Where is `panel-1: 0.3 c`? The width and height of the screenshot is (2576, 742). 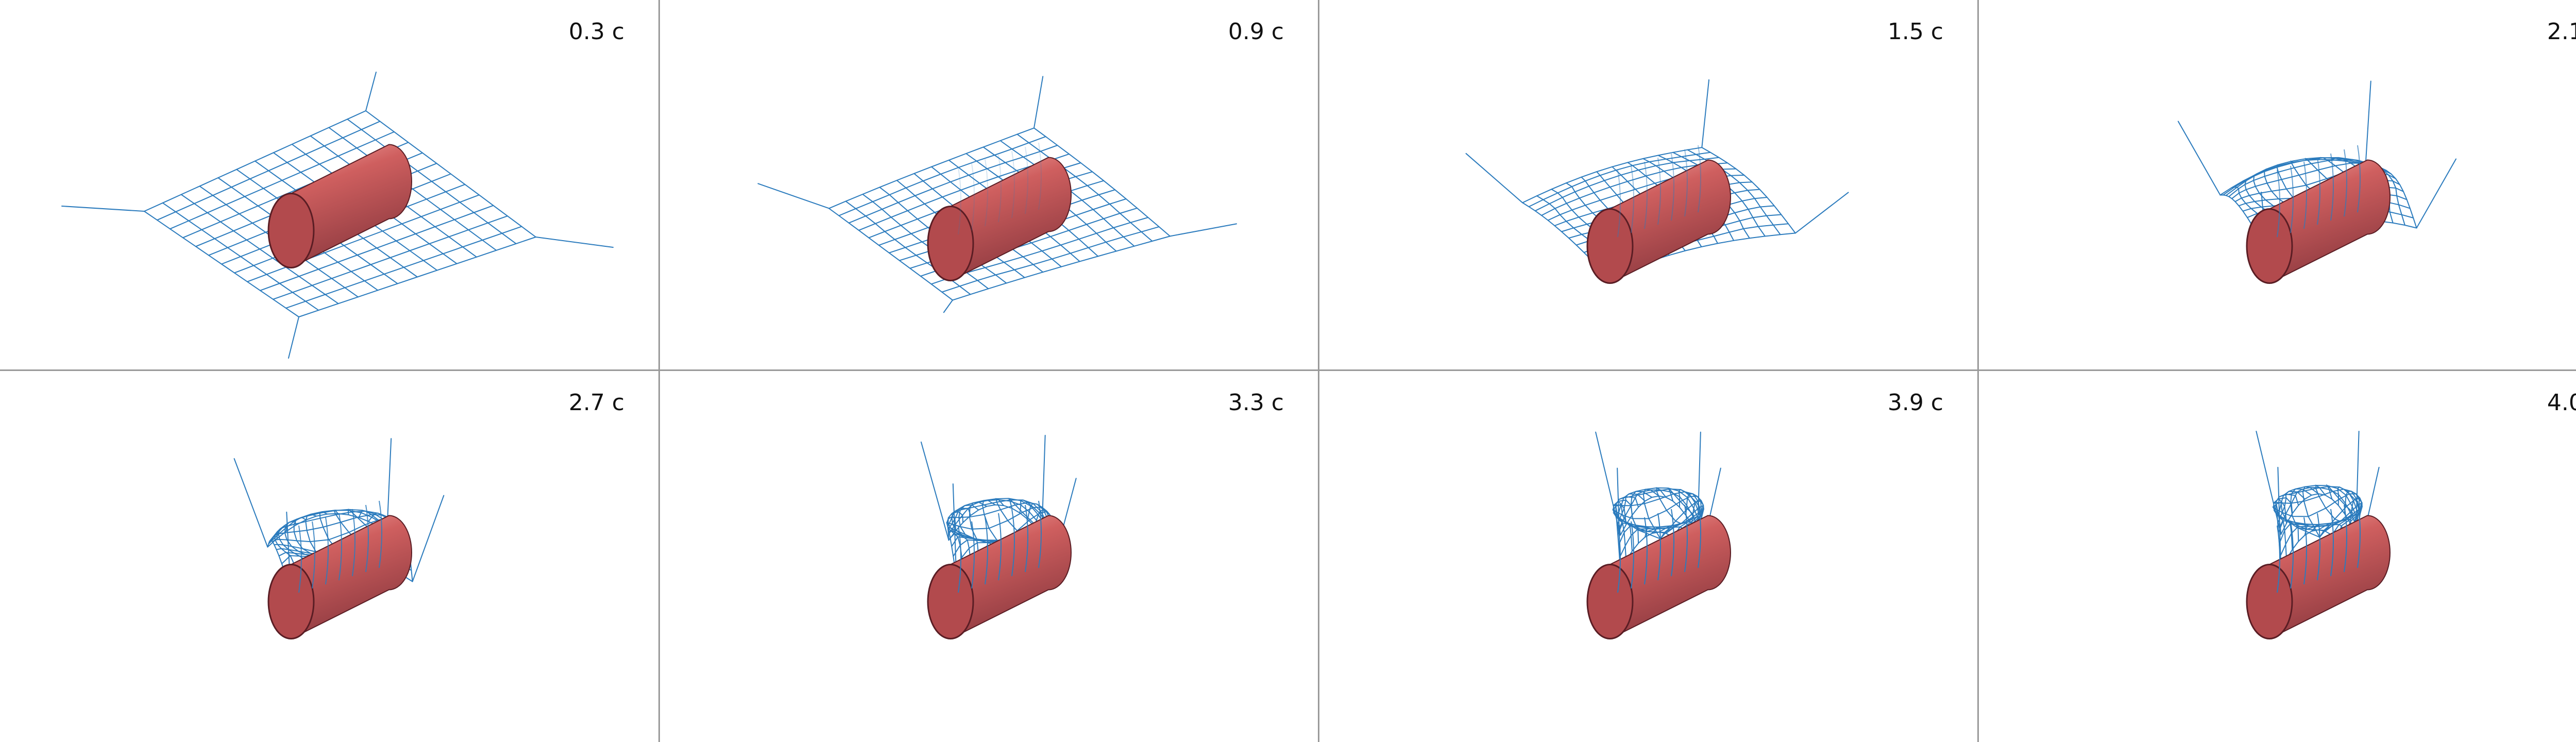
panel-1: 0.3 c is located at coordinates (329, 185).